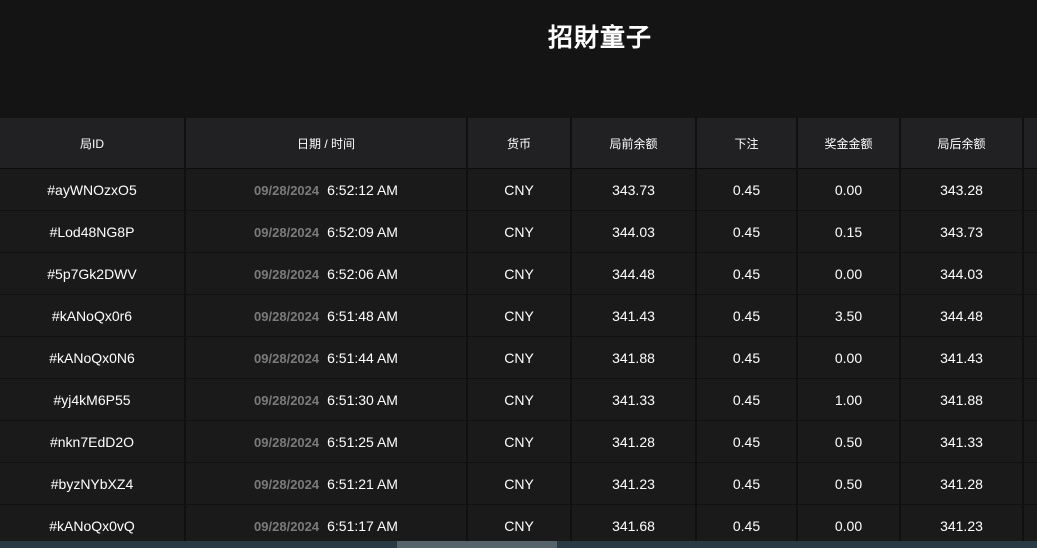 This screenshot has width=1037, height=548. I want to click on cell-id: #kANoQx0vQ, so click(93, 522).